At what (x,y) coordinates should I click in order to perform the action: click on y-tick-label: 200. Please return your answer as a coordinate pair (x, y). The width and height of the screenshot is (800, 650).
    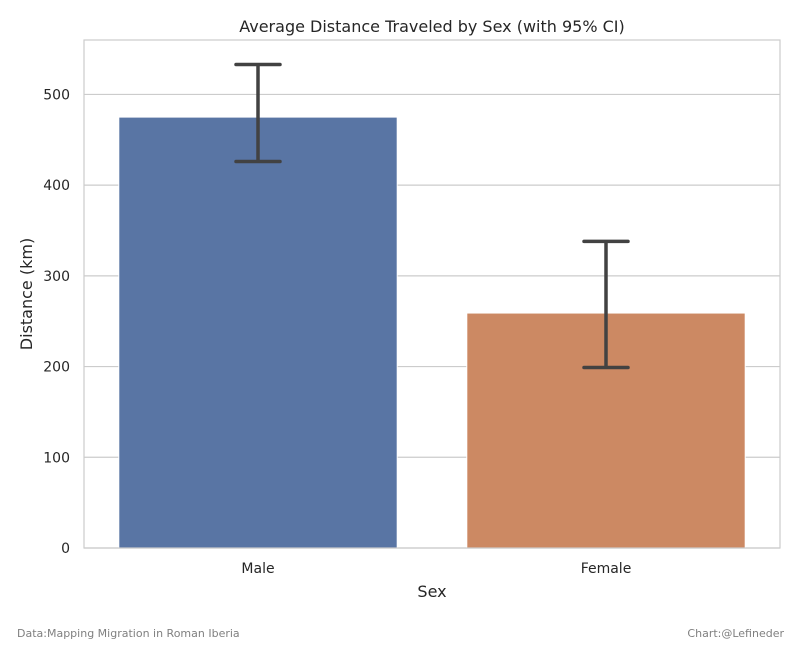
    Looking at the image, I should click on (56, 368).